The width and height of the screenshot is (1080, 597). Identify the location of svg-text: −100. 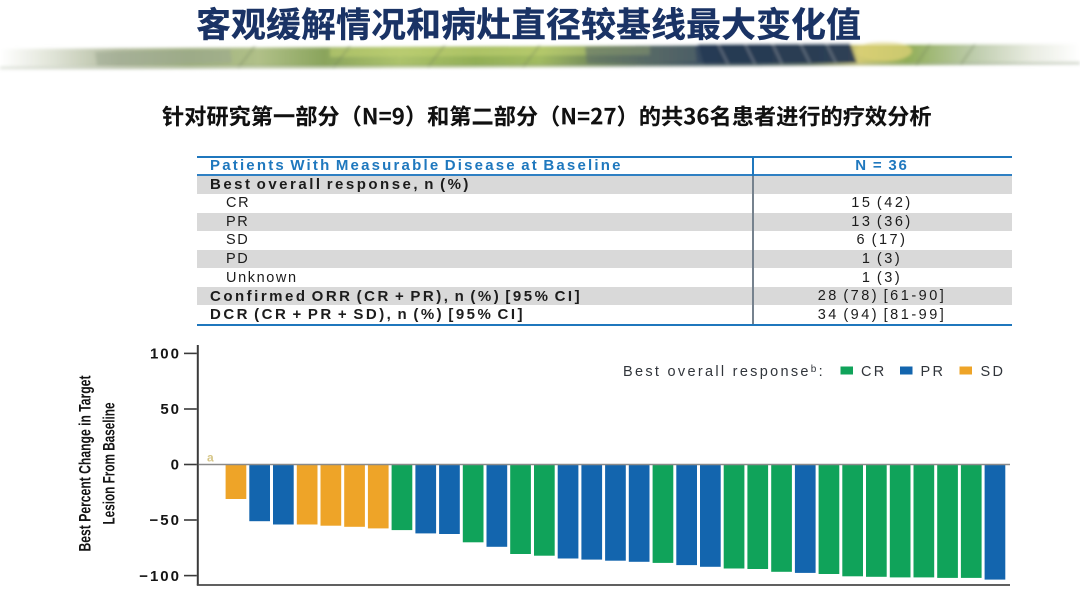
(160, 576).